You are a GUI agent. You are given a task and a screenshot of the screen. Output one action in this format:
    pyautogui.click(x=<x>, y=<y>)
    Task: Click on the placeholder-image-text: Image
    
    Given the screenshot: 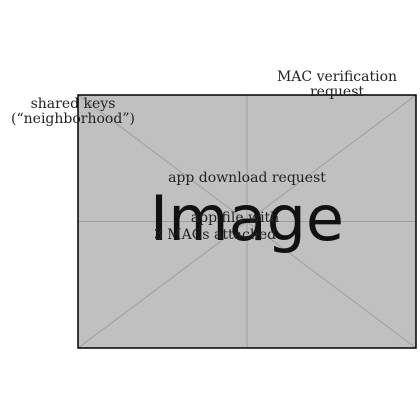 What is the action you would take?
    pyautogui.click(x=247, y=218)
    